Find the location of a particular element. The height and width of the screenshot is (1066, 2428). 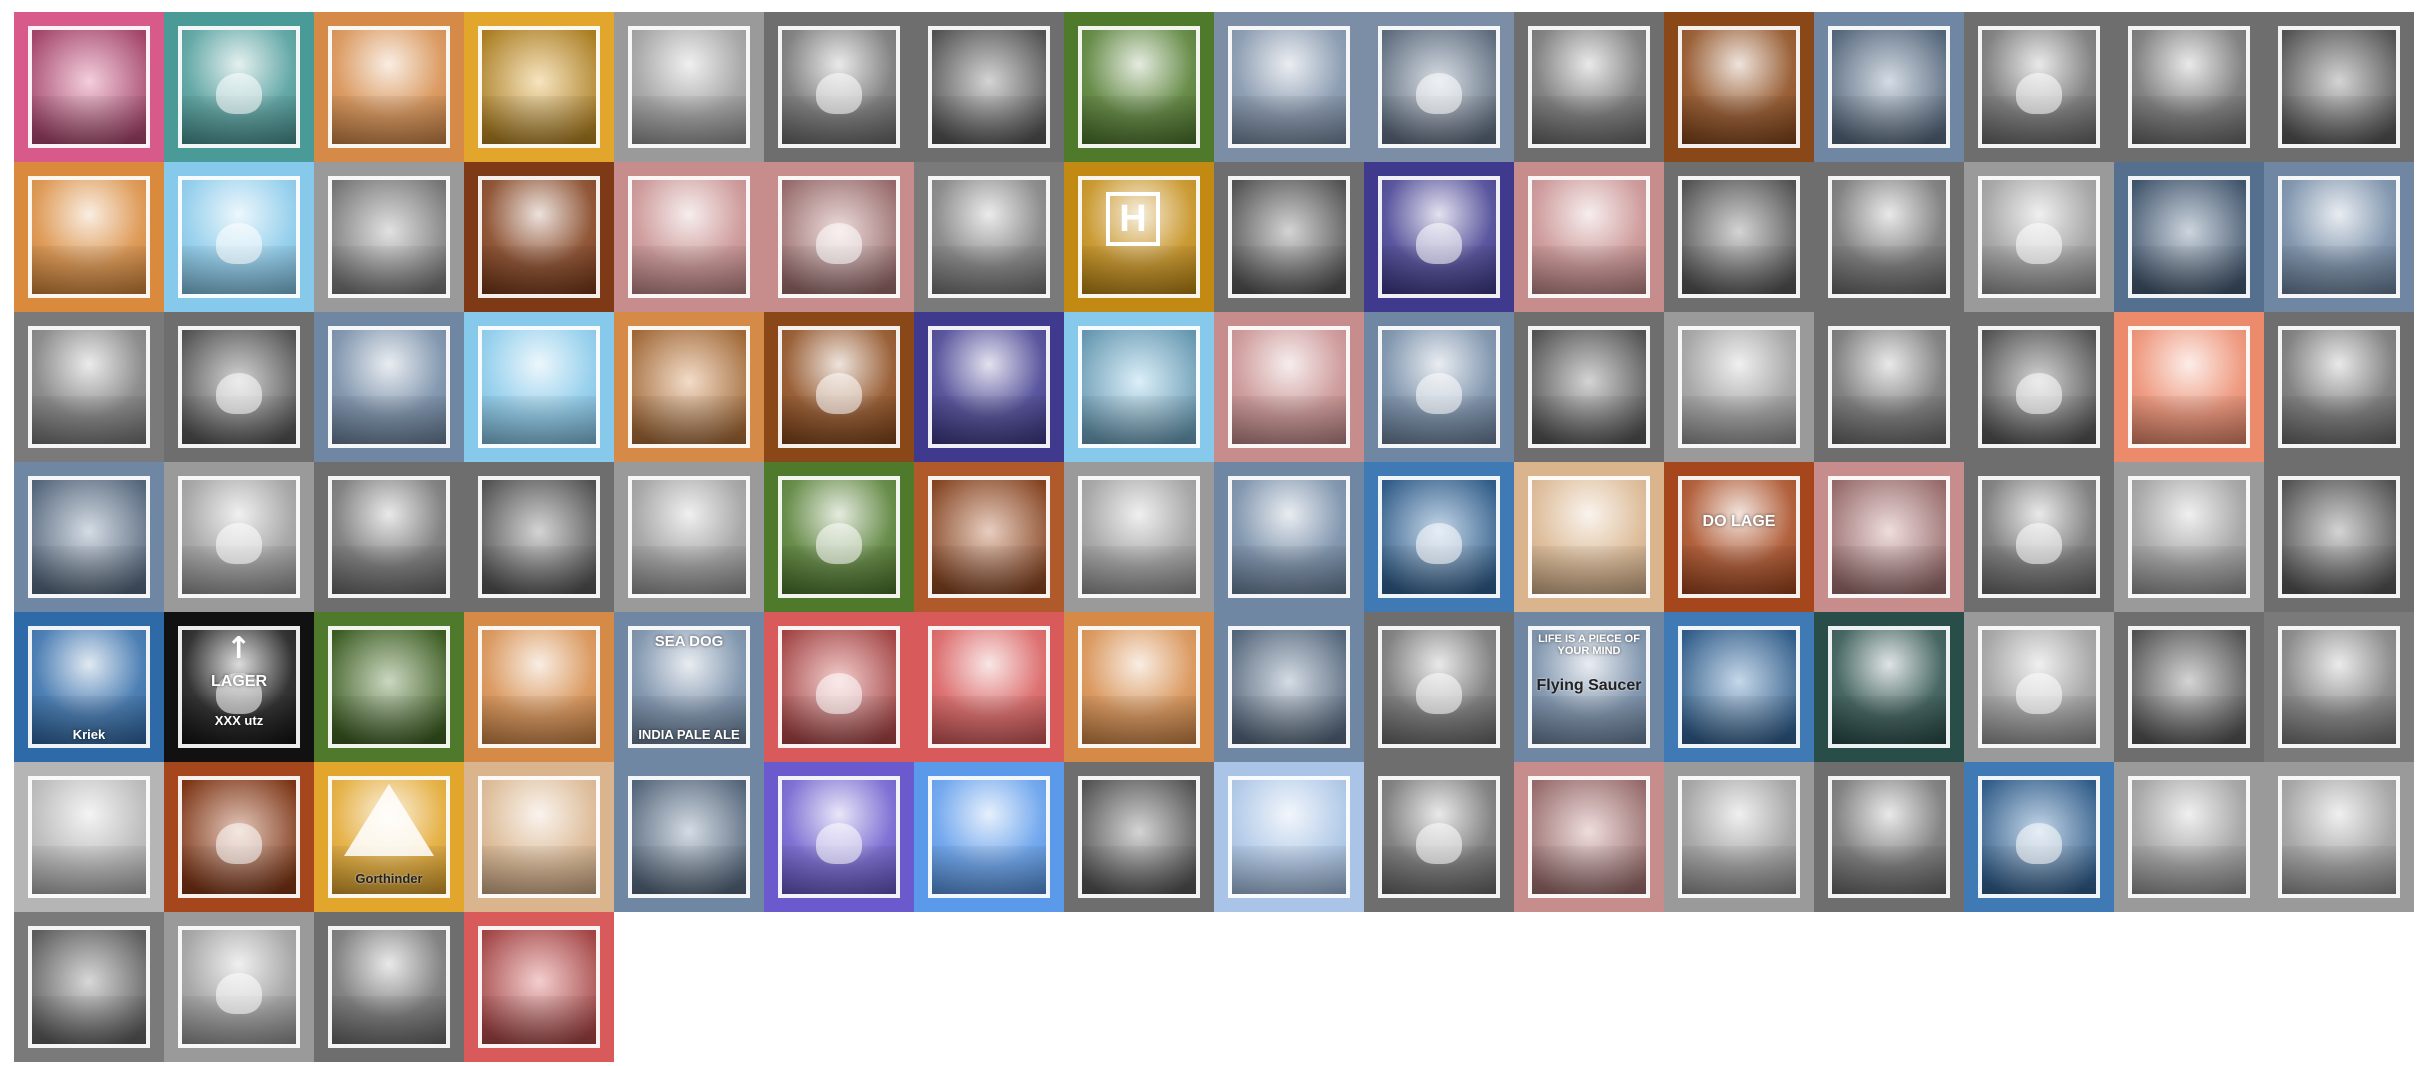

photo-tile: Kriek is located at coordinates (89, 687).